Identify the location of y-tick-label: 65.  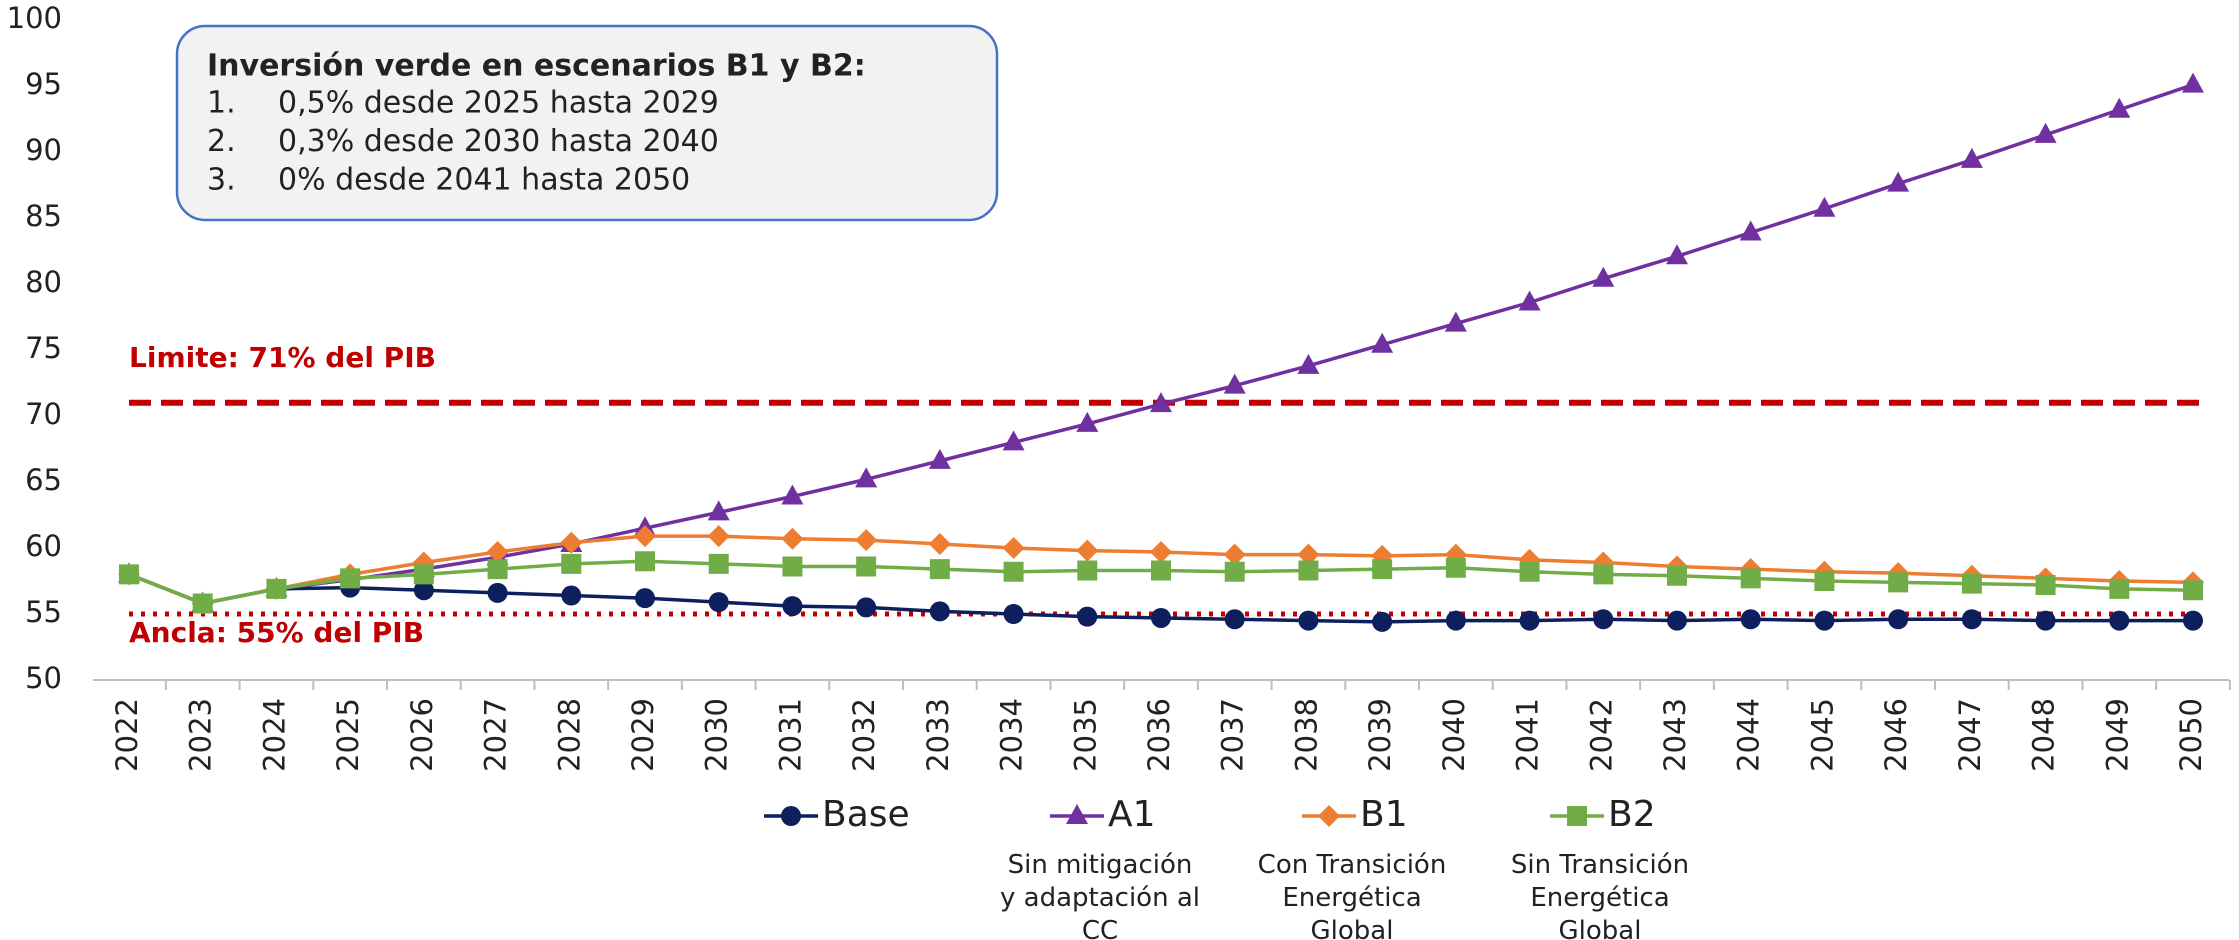
(43, 480).